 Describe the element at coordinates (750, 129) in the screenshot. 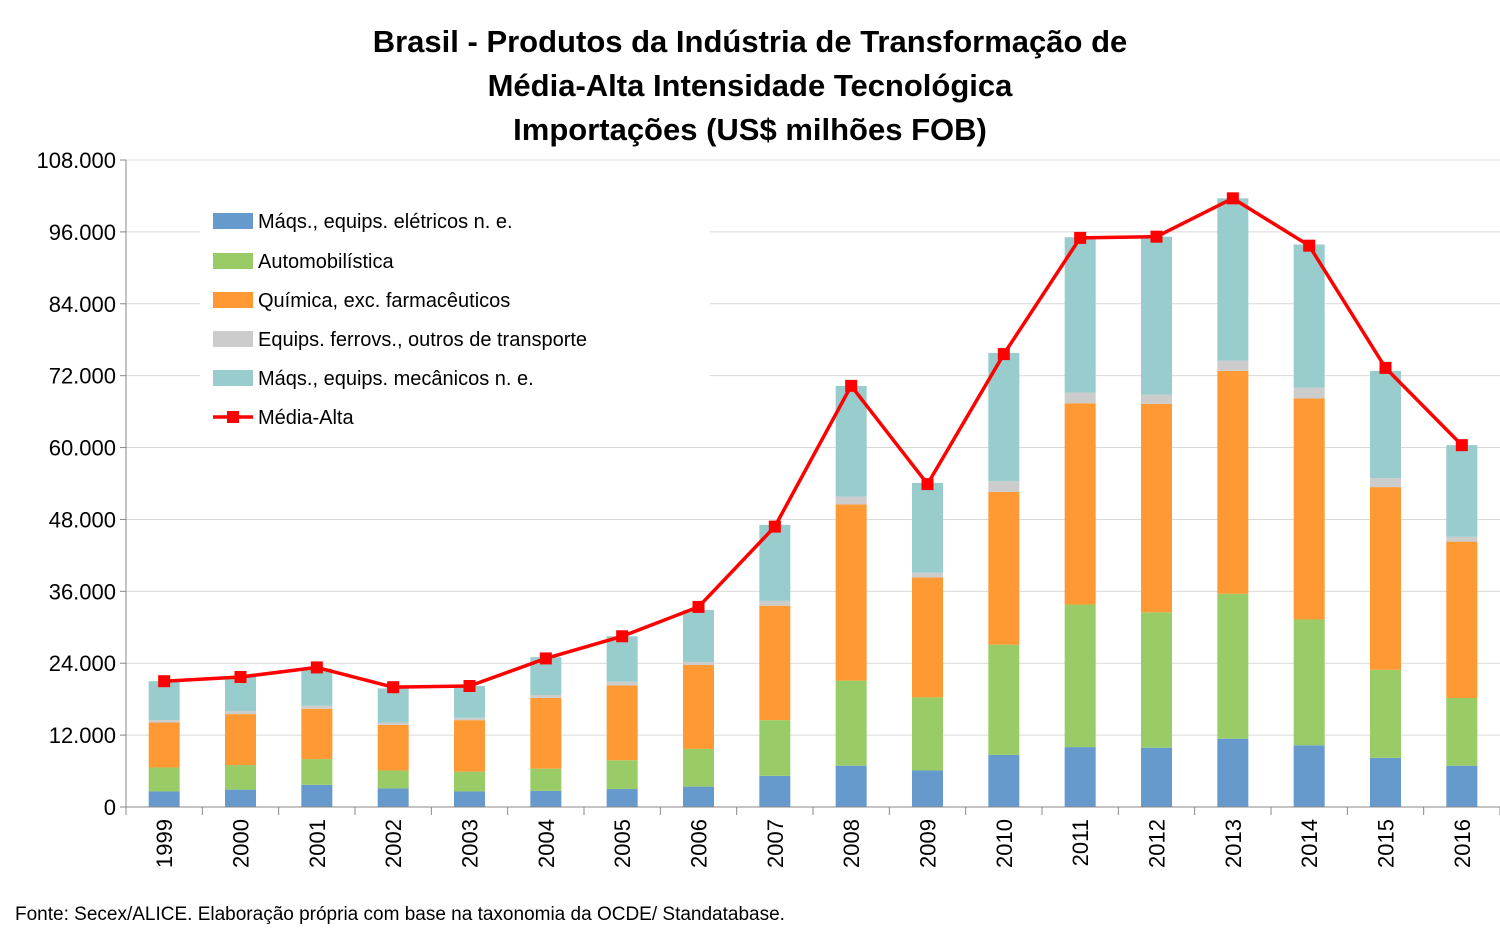

I see `chart-title-line: Importações (US$ milhões FOB)` at that location.